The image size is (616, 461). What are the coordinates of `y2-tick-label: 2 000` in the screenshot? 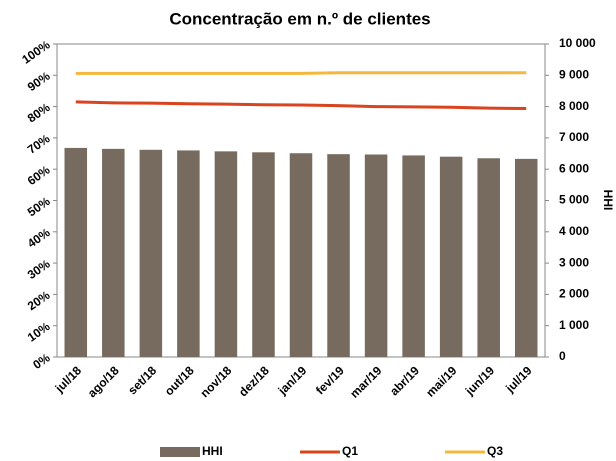 It's located at (574, 294).